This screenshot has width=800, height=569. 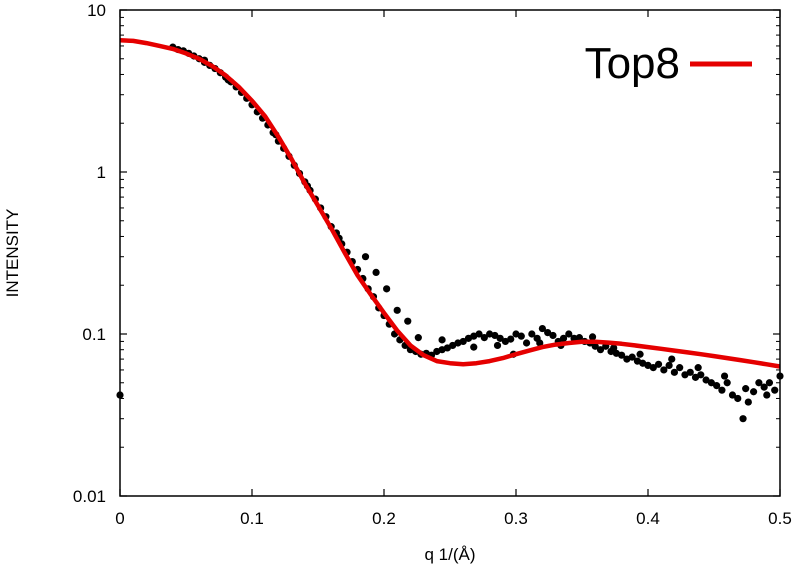 I want to click on legend: Top8, so click(x=668, y=63).